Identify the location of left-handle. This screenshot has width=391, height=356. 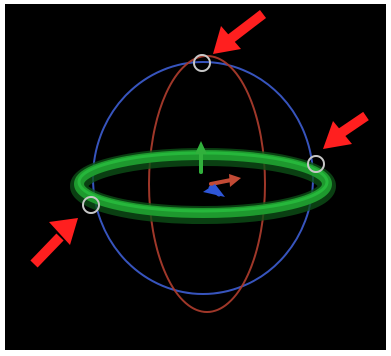
(91, 205).